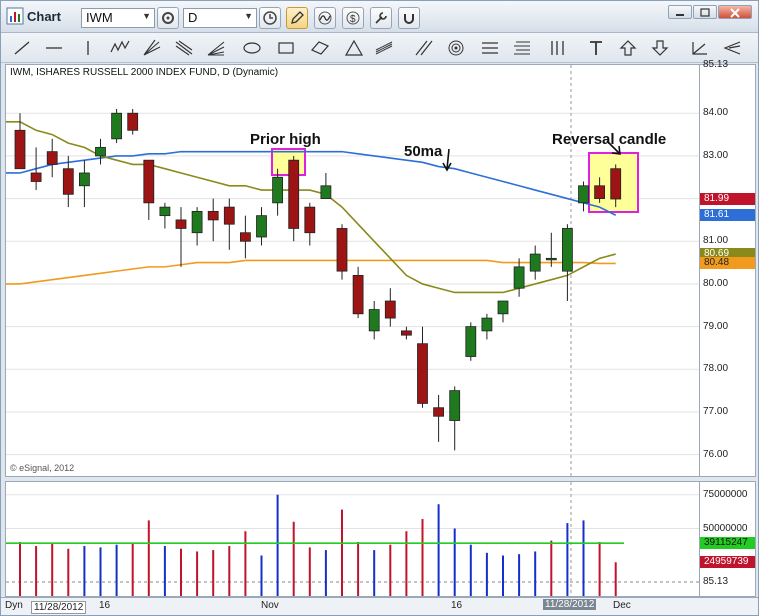 The height and width of the screenshot is (616, 759). What do you see at coordinates (716, 454) in the screenshot?
I see `price-tick-label: 76.00` at bounding box center [716, 454].